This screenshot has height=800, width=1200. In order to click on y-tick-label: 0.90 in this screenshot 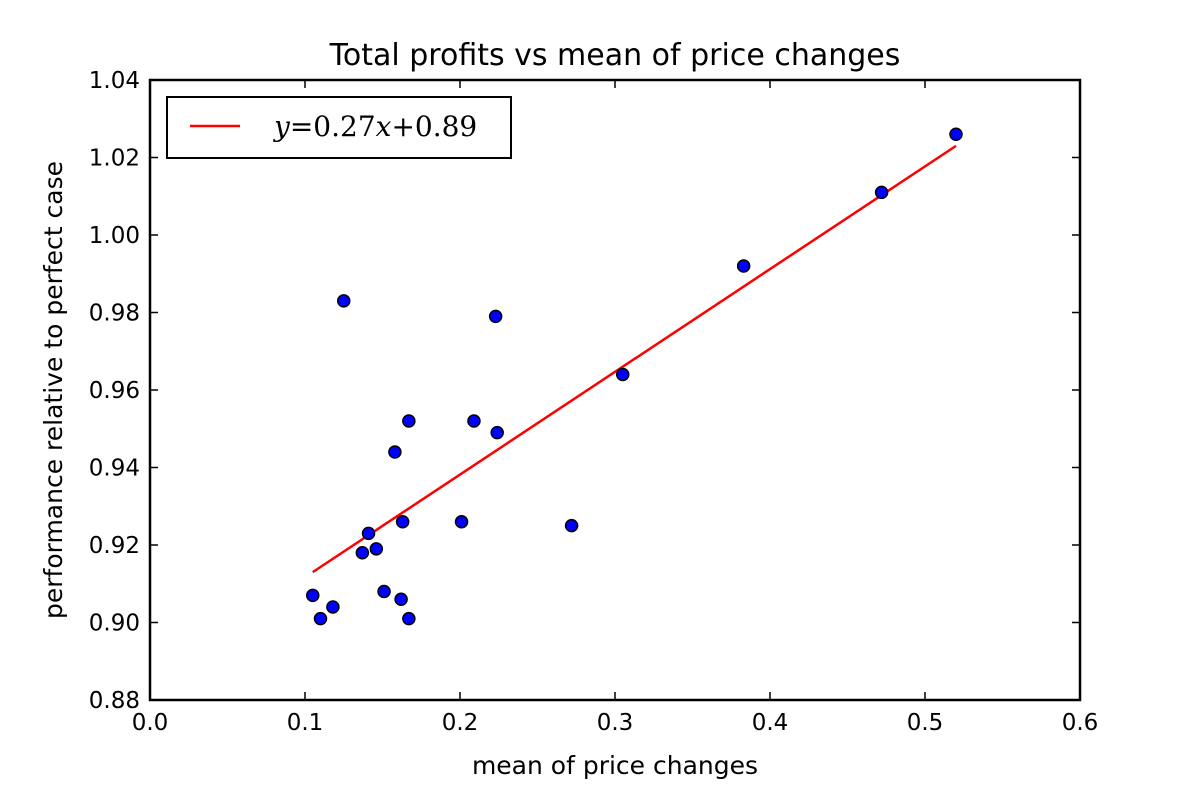, I will do `click(114, 624)`.